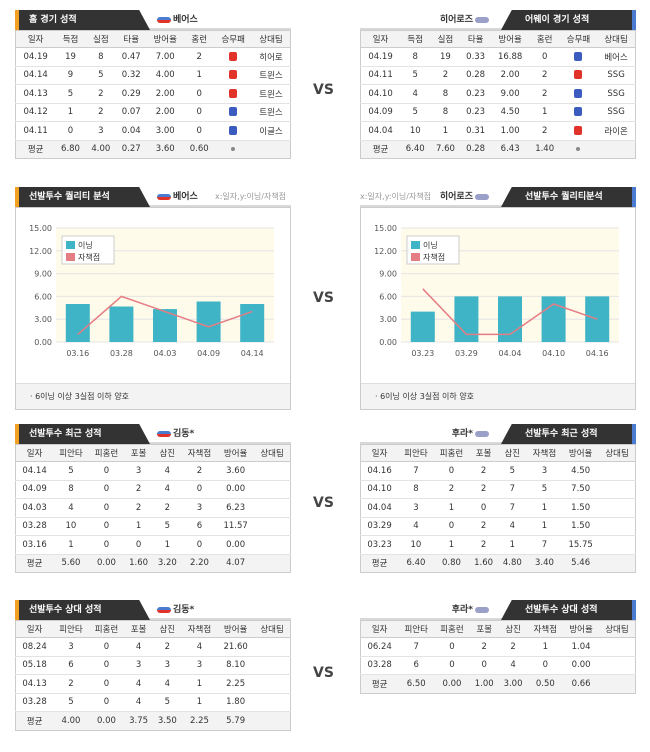 The width and height of the screenshot is (650, 752). I want to click on table-cell: 03.23, so click(379, 545).